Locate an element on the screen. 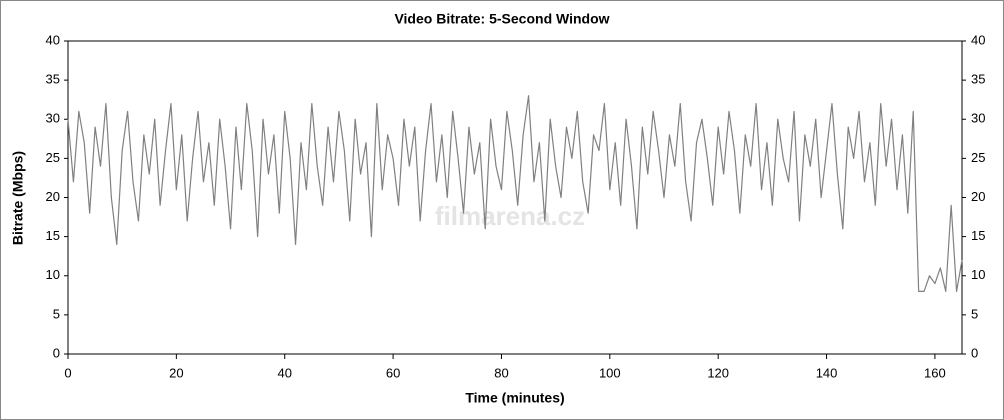  x-axis-label: Time (minutes) is located at coordinates (514, 398).